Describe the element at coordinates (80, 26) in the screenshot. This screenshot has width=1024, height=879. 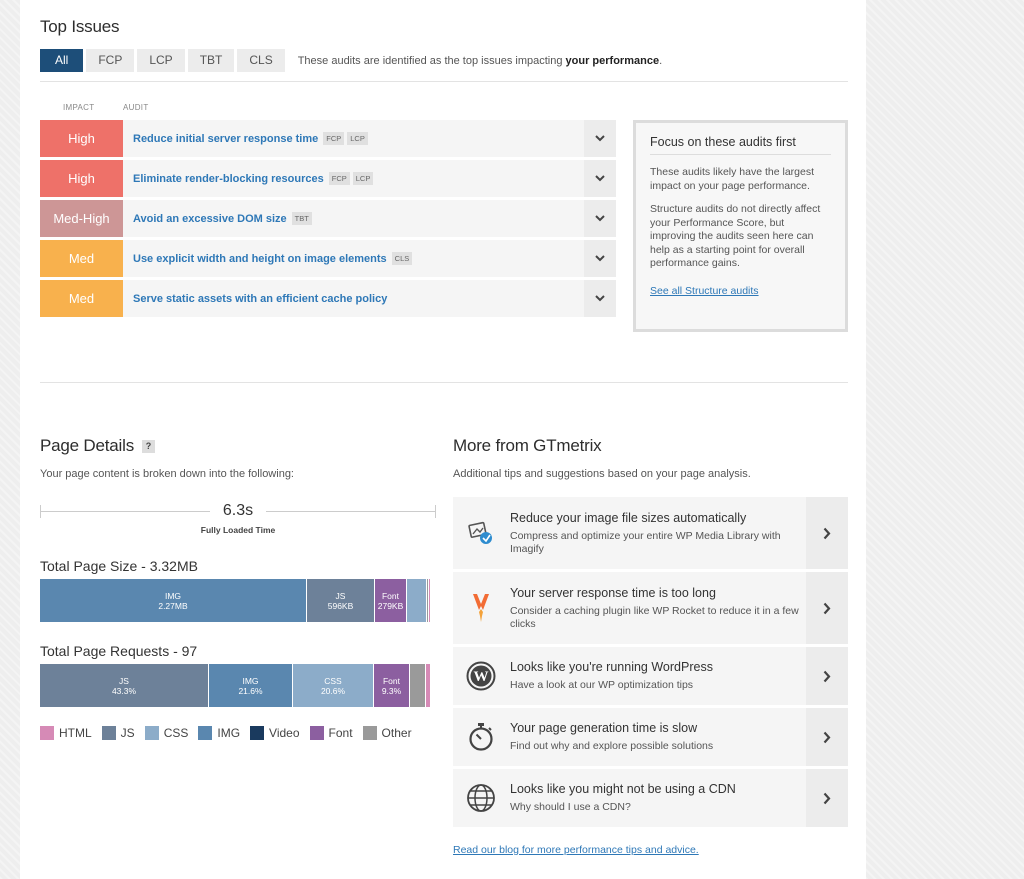
I see `top-issues-title: Top Issues` at that location.